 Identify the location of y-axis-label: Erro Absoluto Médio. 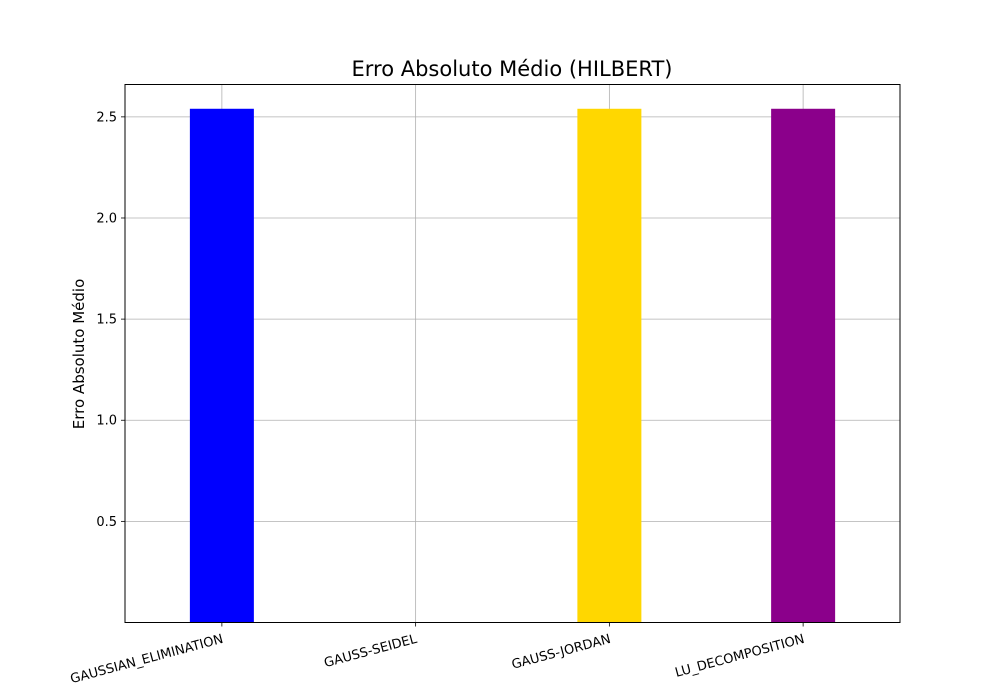
(79, 354).